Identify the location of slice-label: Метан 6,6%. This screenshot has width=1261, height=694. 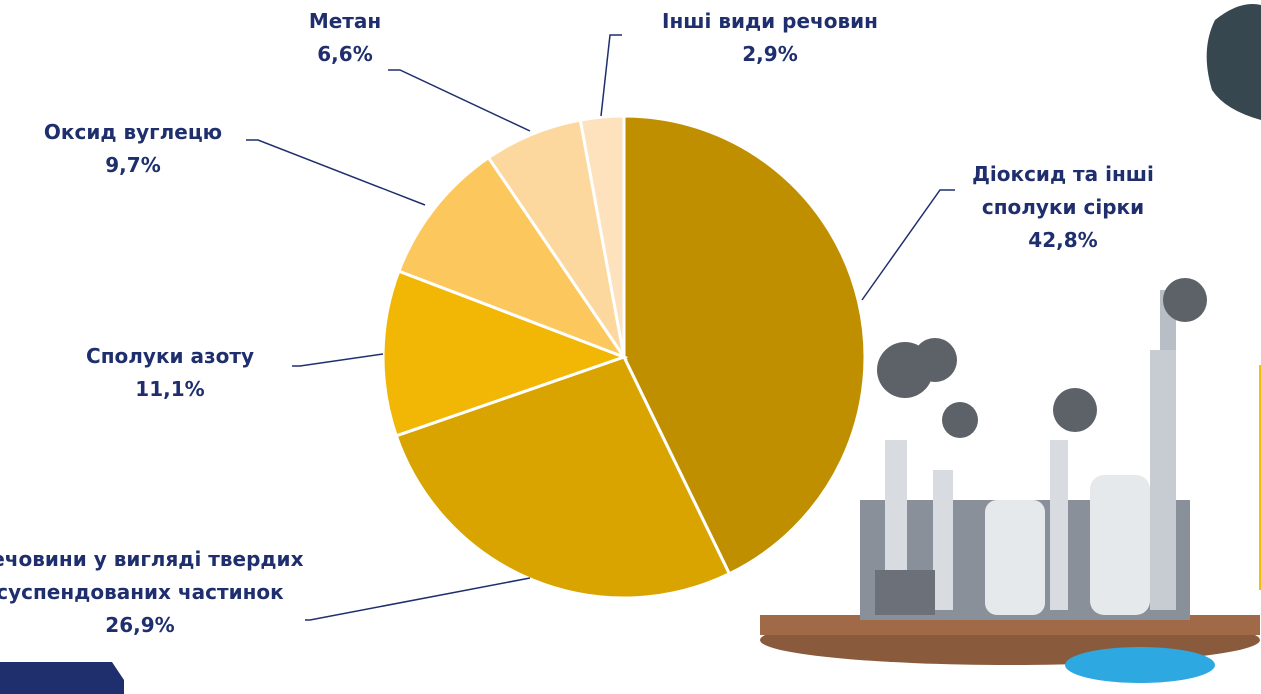
(345, 38).